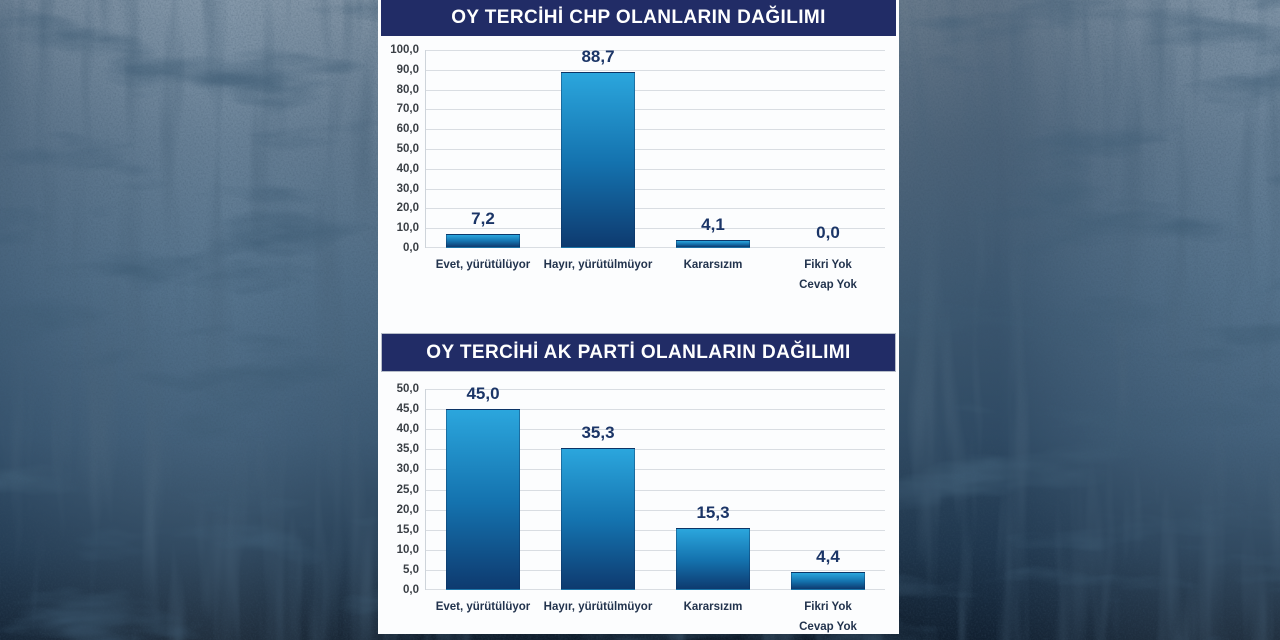 The width and height of the screenshot is (1280, 640). I want to click on bar-value-label: 0,0, so click(828, 232).